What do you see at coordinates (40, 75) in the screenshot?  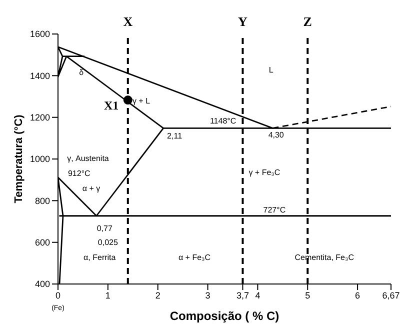 I see `y-tick-label: 1400` at bounding box center [40, 75].